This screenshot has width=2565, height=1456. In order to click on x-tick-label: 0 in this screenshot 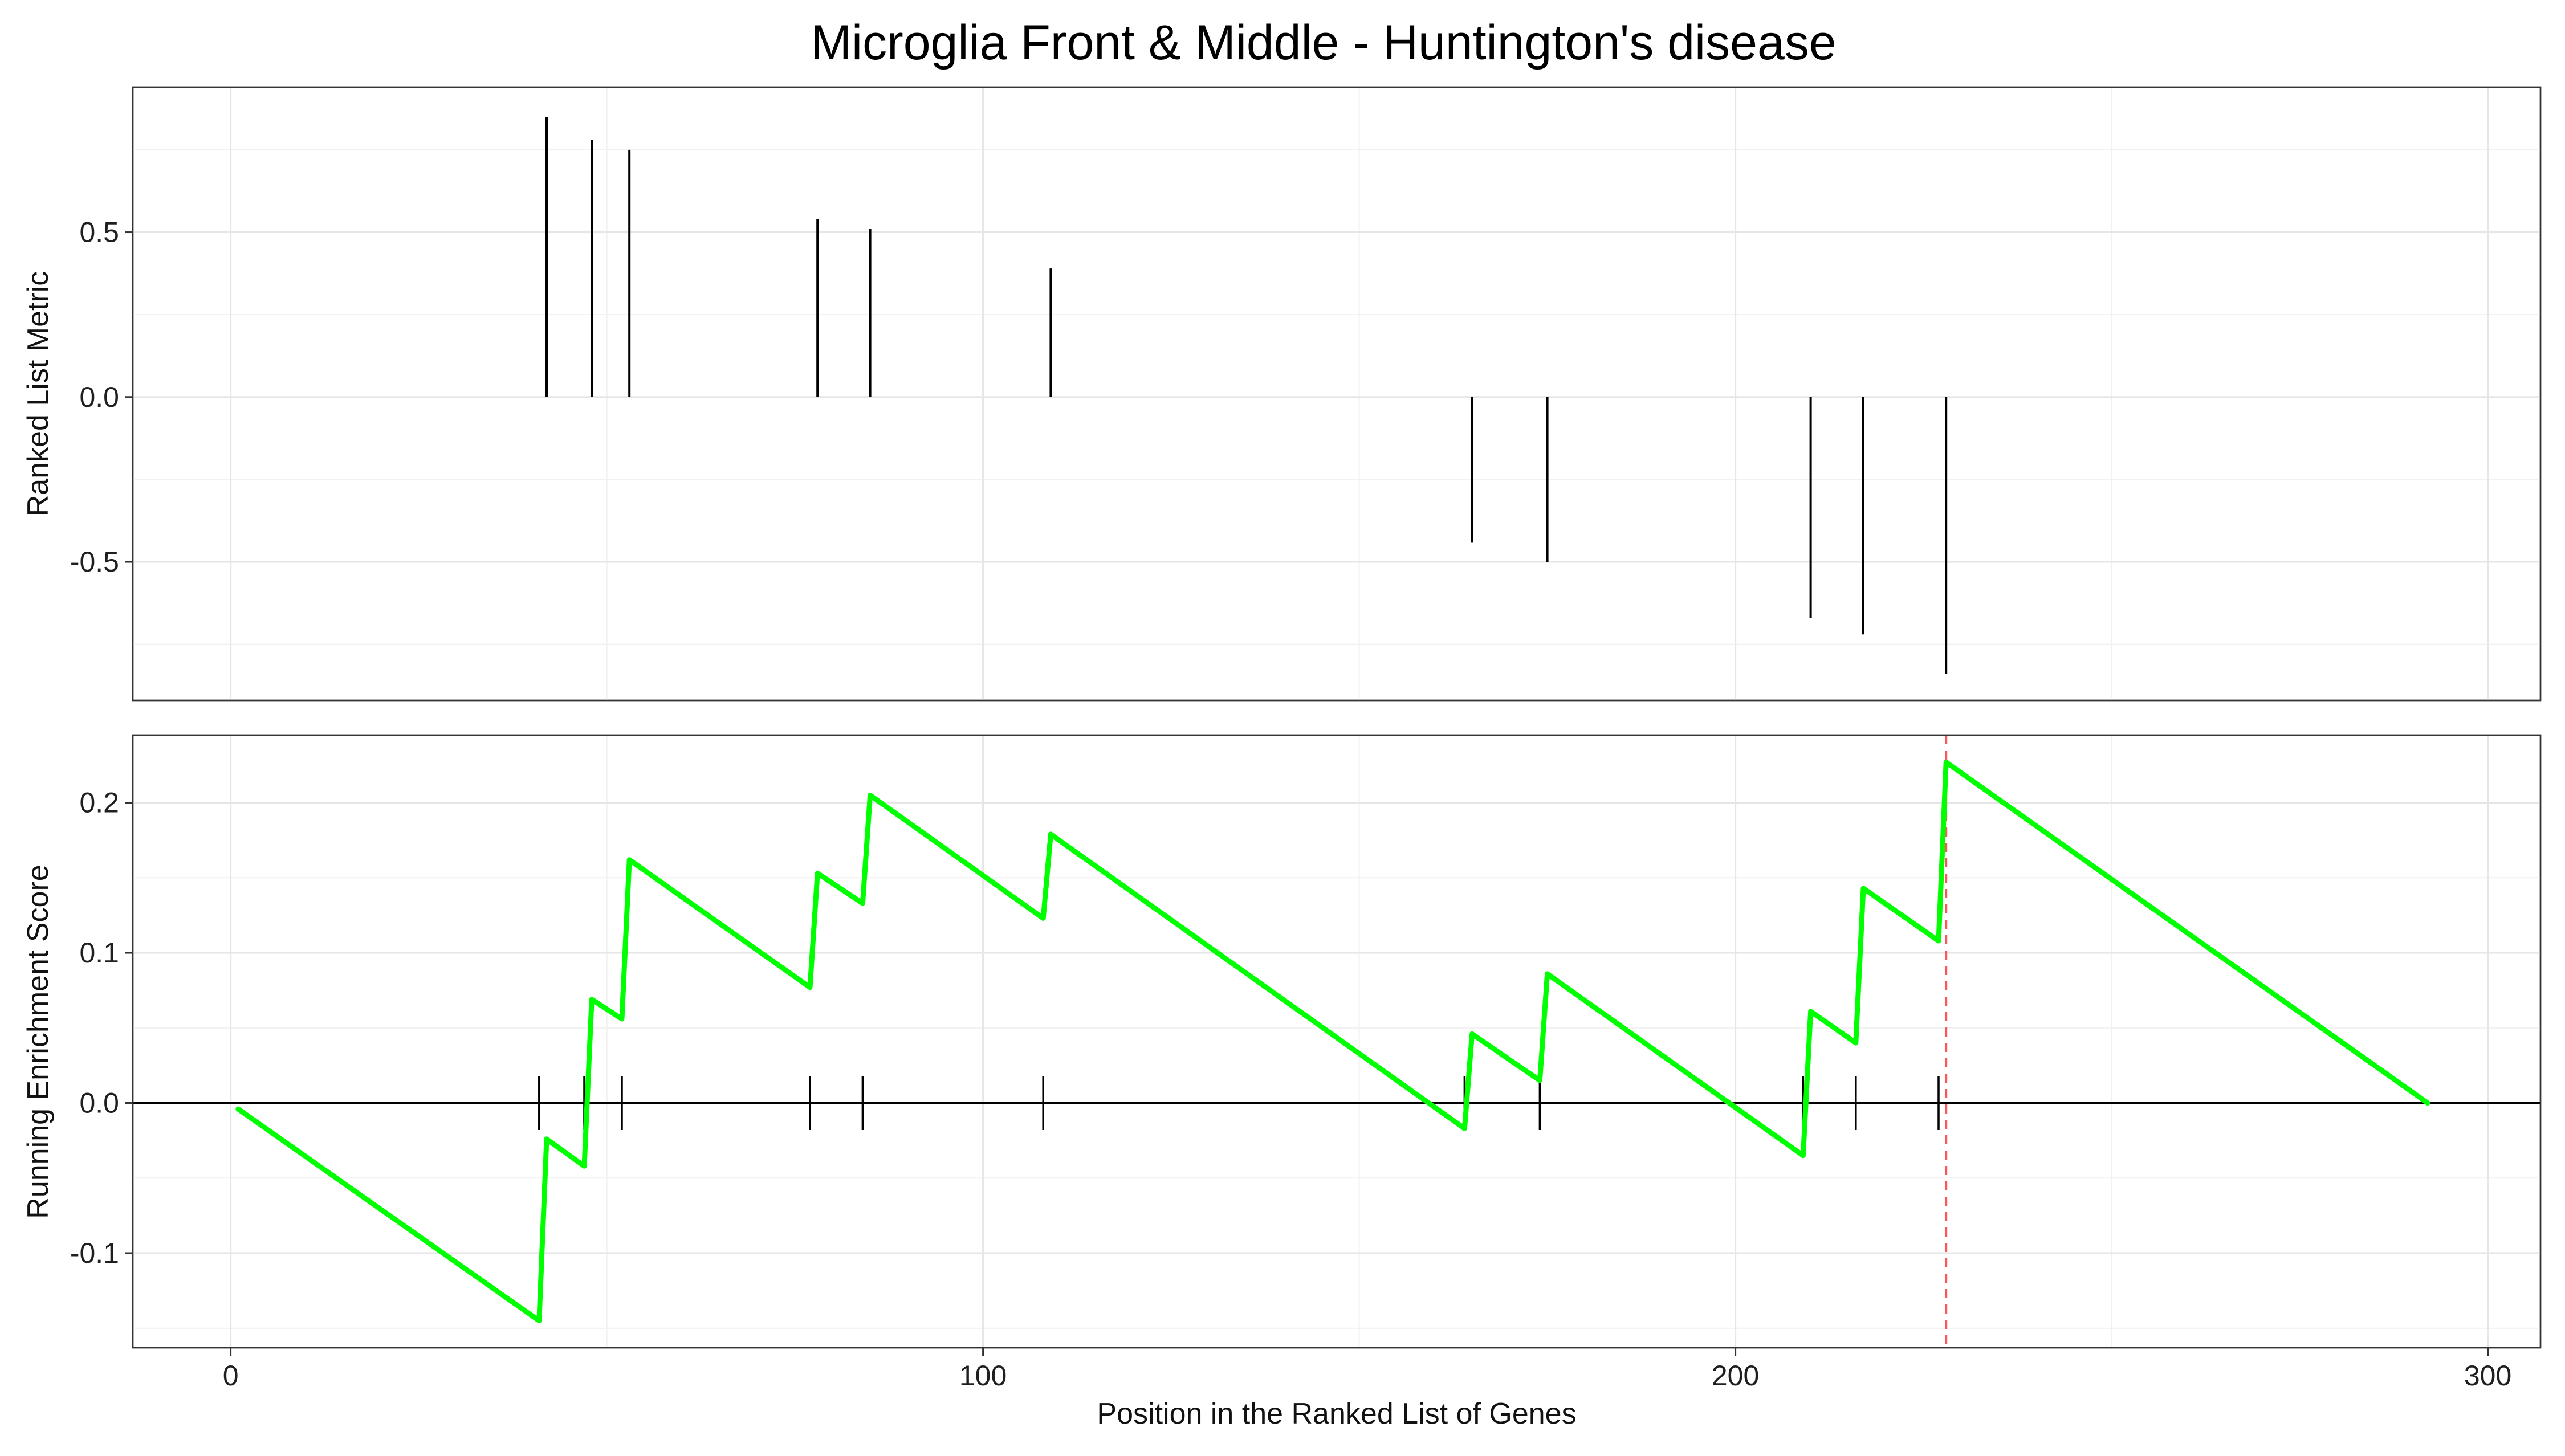, I will do `click(231, 1376)`.